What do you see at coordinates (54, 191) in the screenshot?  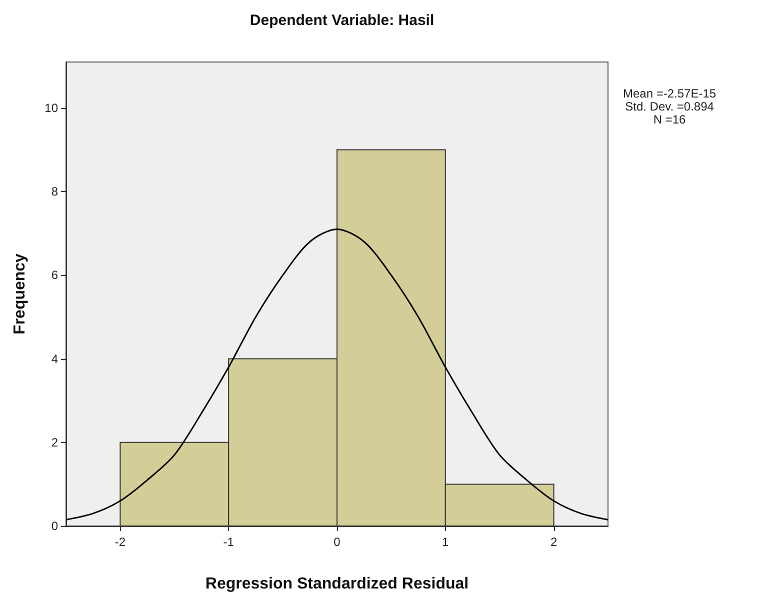 I see `y-tick-label: 8` at bounding box center [54, 191].